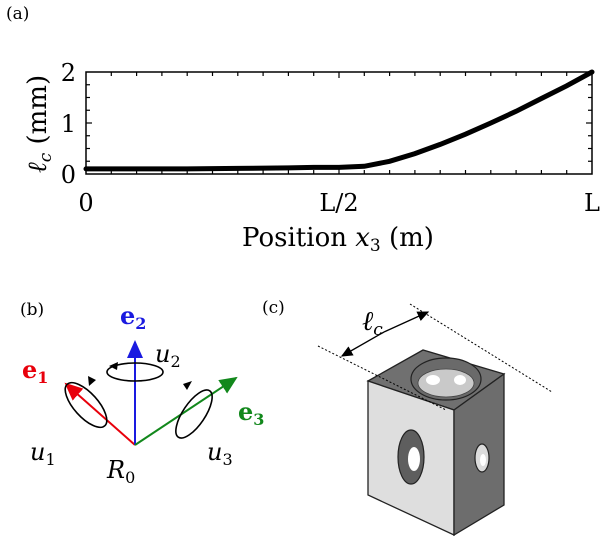 This screenshot has height=537, width=602. What do you see at coordinates (85, 203) in the screenshot?
I see `x-tick-label: 0` at bounding box center [85, 203].